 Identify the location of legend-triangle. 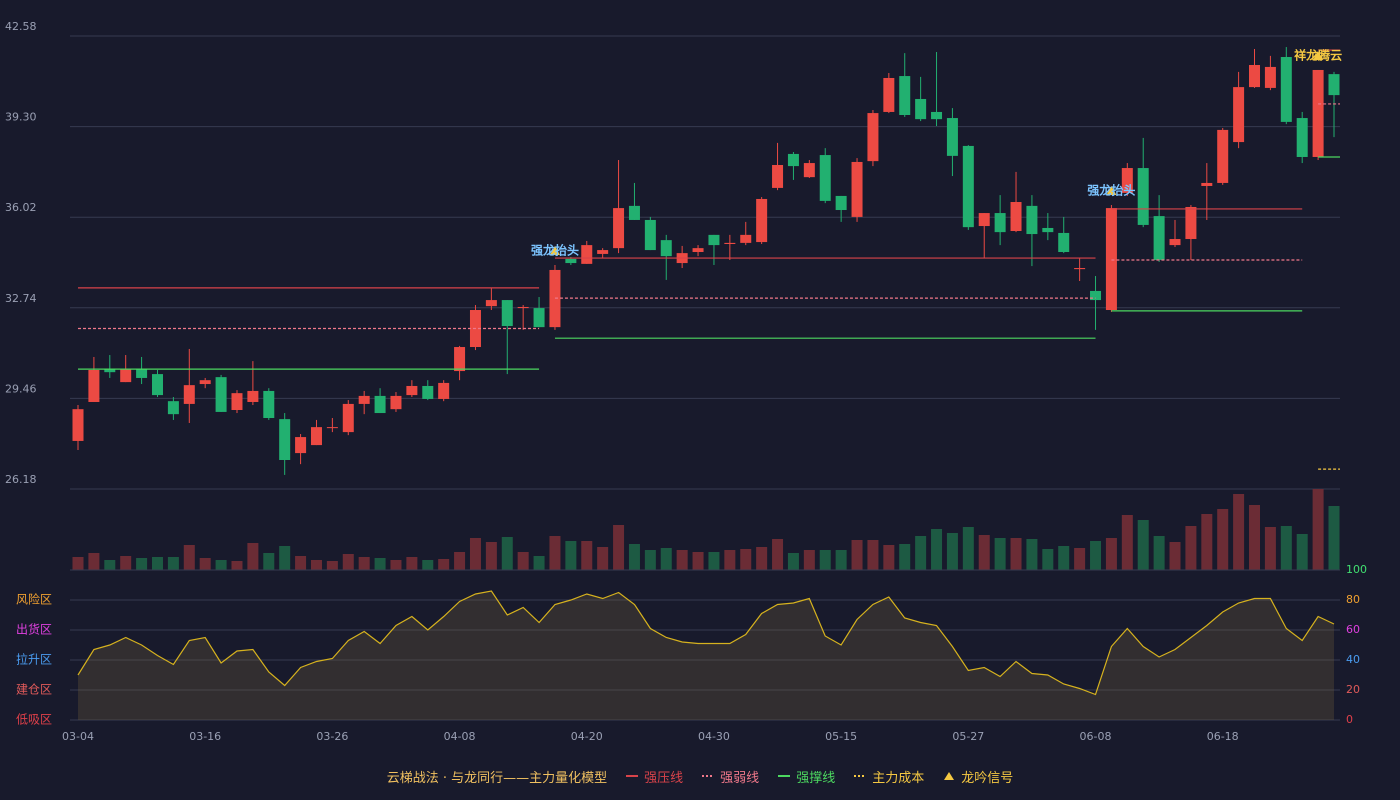
(949, 776).